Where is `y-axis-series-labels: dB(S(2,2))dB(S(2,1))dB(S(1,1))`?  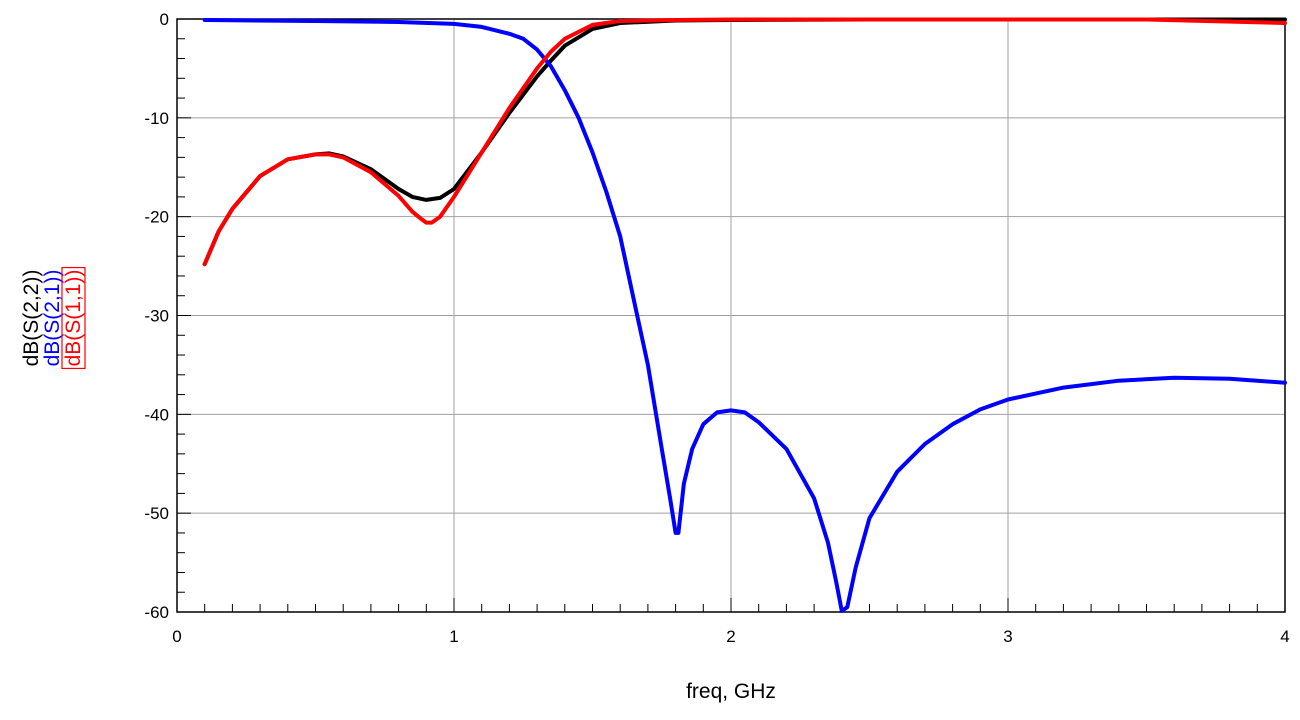 y-axis-series-labels: dB(S(2,2))dB(S(2,1))dB(S(1,1)) is located at coordinates (53, 318).